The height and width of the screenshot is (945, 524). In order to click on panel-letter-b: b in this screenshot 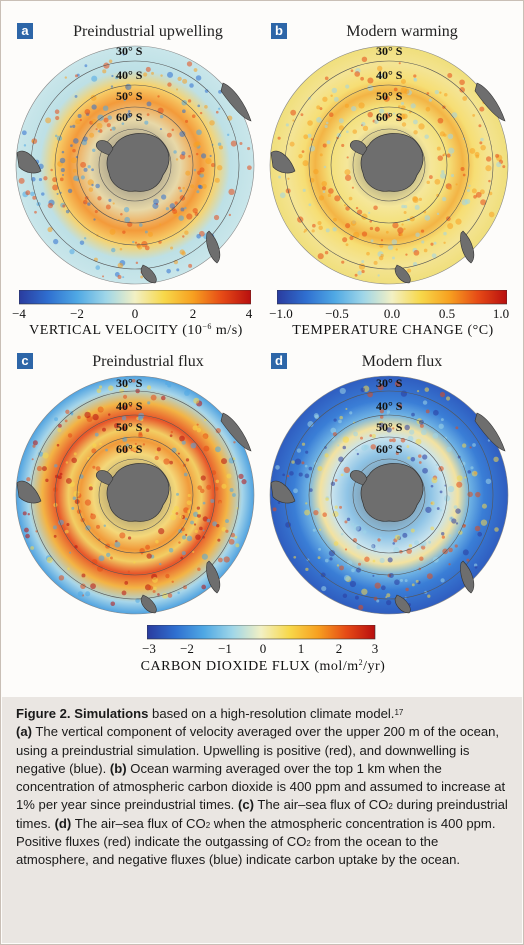, I will do `click(279, 31)`.